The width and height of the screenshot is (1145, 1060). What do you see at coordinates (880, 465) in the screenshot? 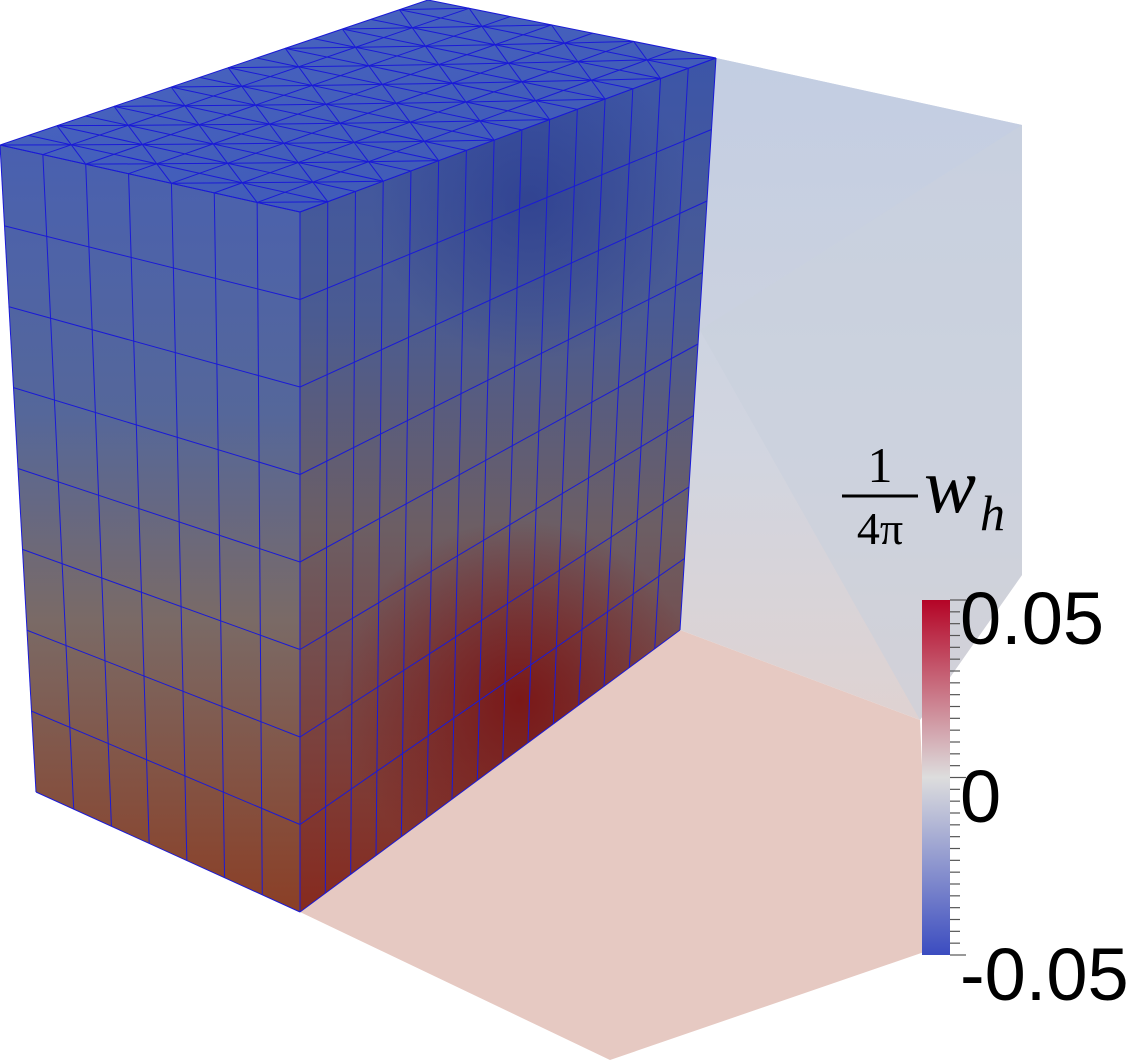
I see `field-label-numerator: 1` at bounding box center [880, 465].